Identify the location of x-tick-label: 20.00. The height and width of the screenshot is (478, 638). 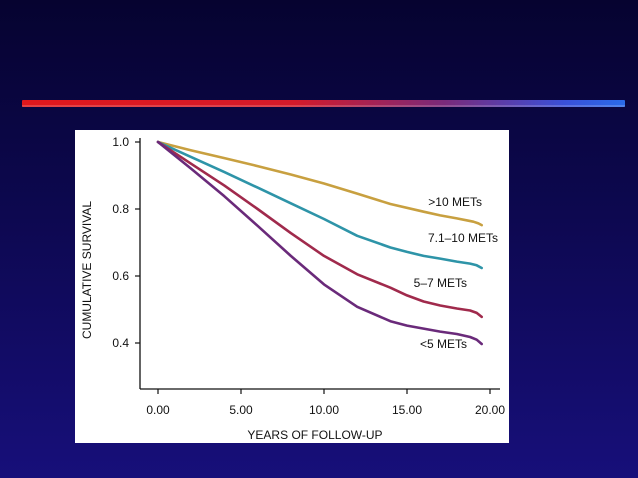
(490, 410).